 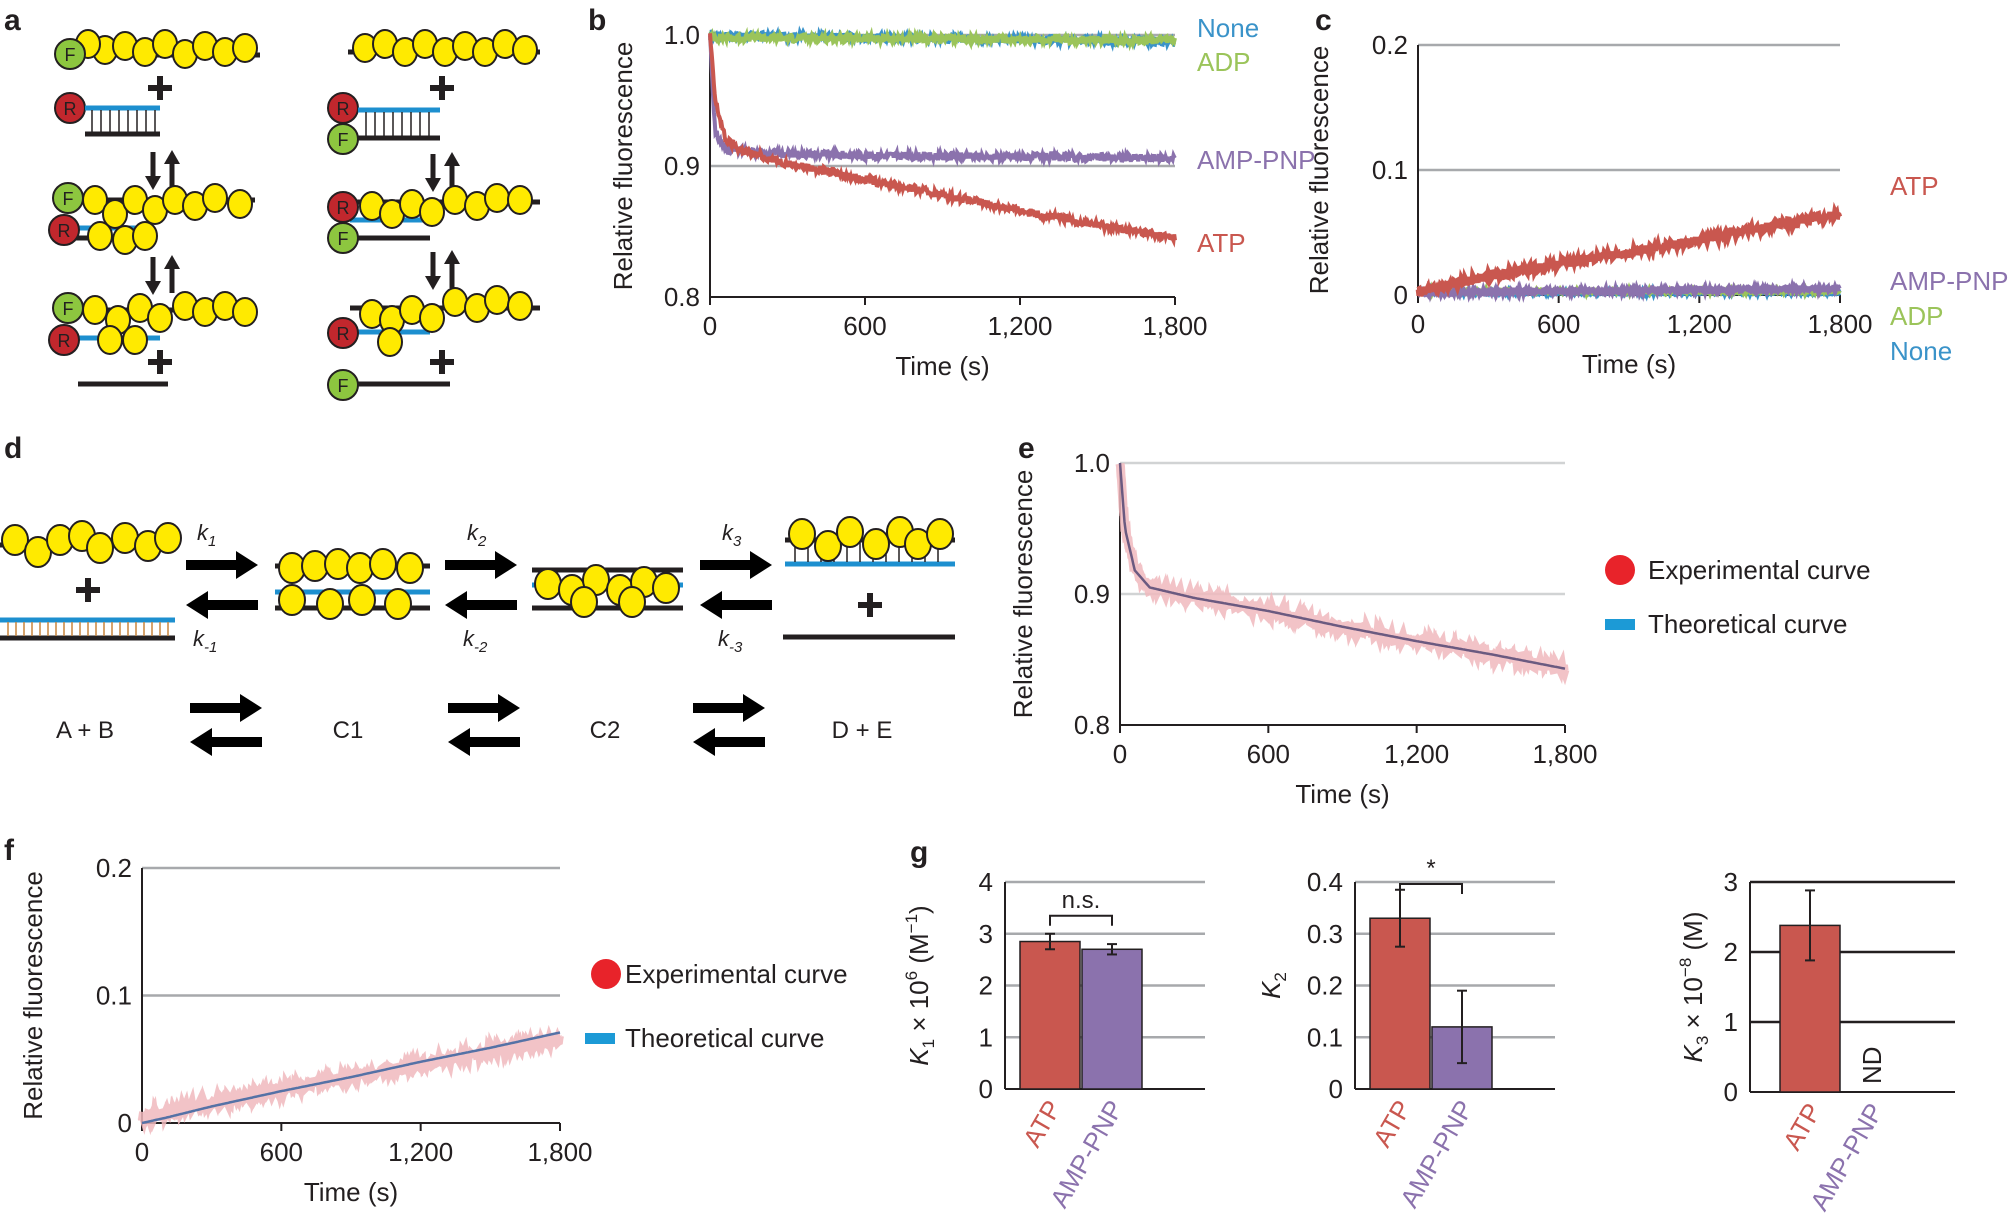 I want to click on rate-k3-label: k3, so click(x=732, y=535).